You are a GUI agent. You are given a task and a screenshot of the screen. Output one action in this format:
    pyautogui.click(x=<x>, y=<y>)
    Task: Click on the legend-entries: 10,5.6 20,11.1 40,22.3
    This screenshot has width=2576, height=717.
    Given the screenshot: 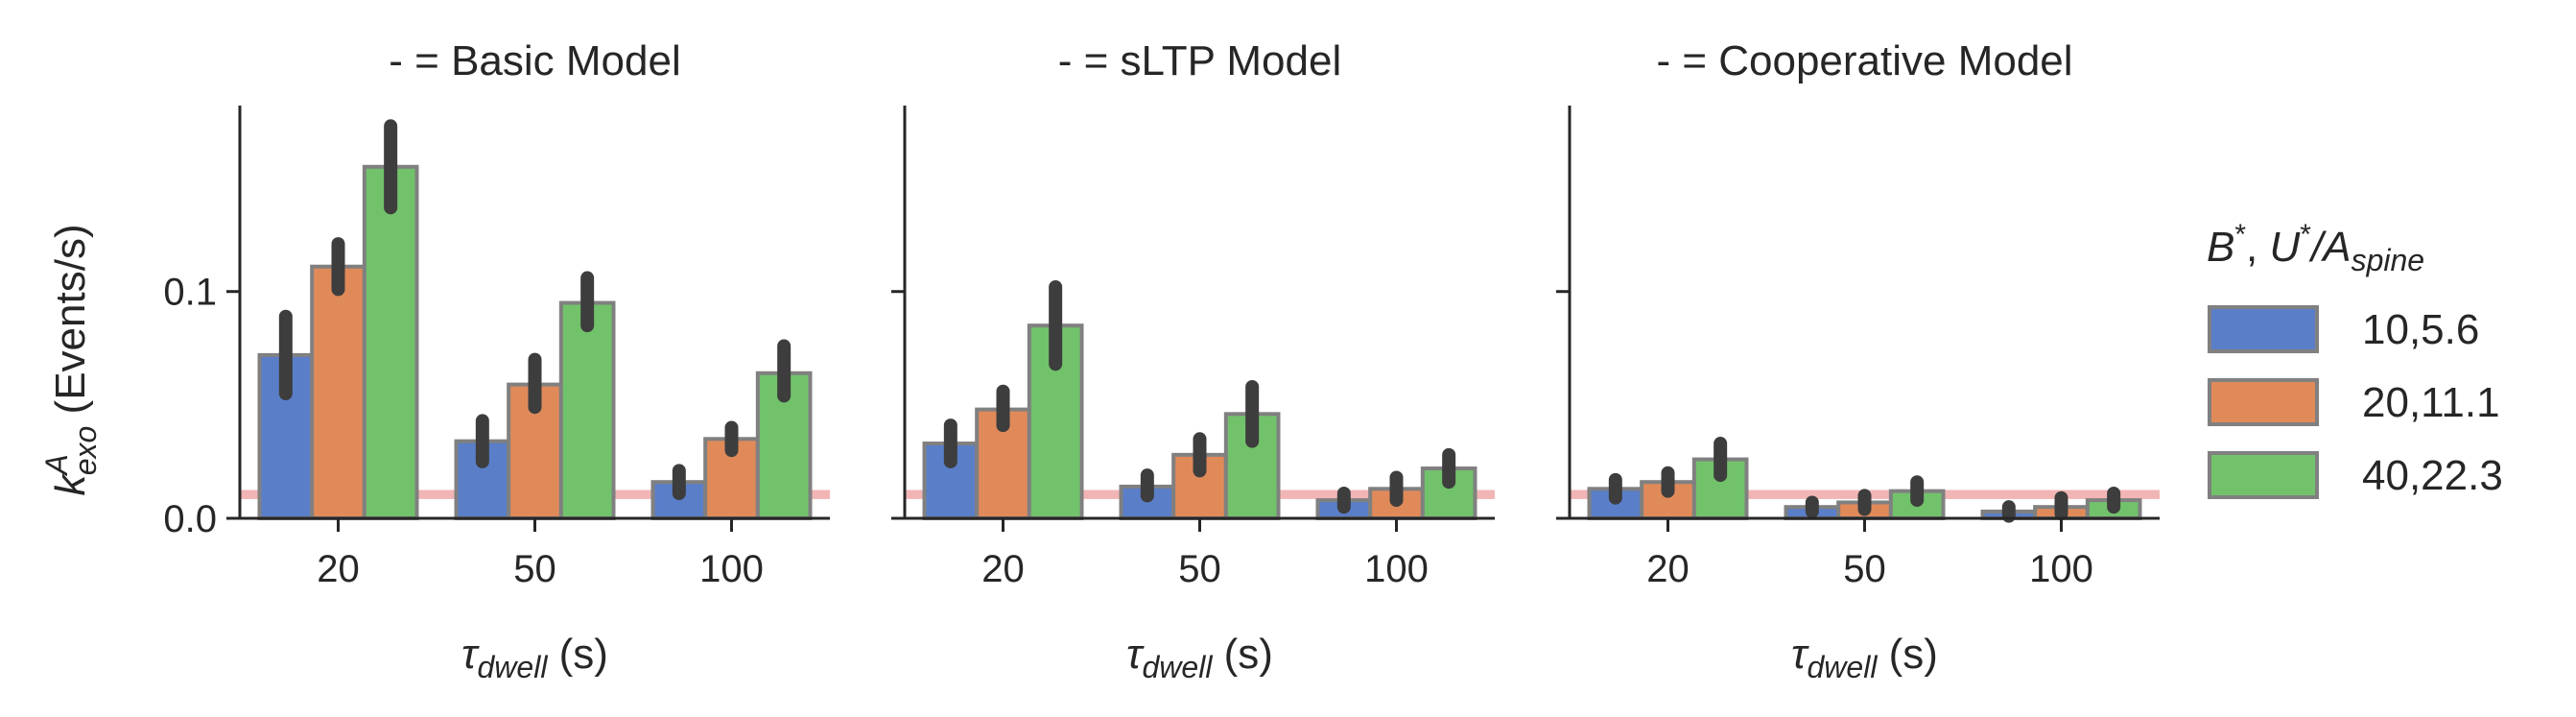 What is the action you would take?
    pyautogui.click(x=2355, y=402)
    